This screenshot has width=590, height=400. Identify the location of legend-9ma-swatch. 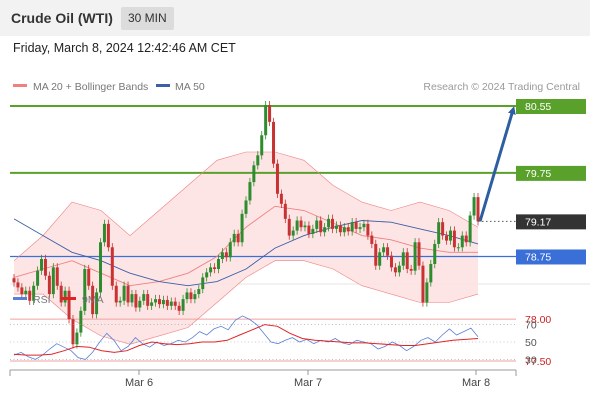
(69, 298).